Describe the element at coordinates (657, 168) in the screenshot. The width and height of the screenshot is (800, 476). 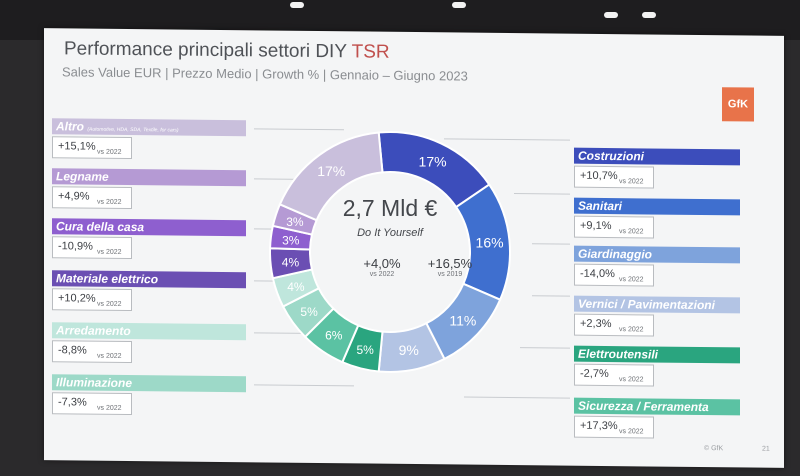
I see `sector-costruzioni: Costruzioni +10,7% vs 2022` at that location.